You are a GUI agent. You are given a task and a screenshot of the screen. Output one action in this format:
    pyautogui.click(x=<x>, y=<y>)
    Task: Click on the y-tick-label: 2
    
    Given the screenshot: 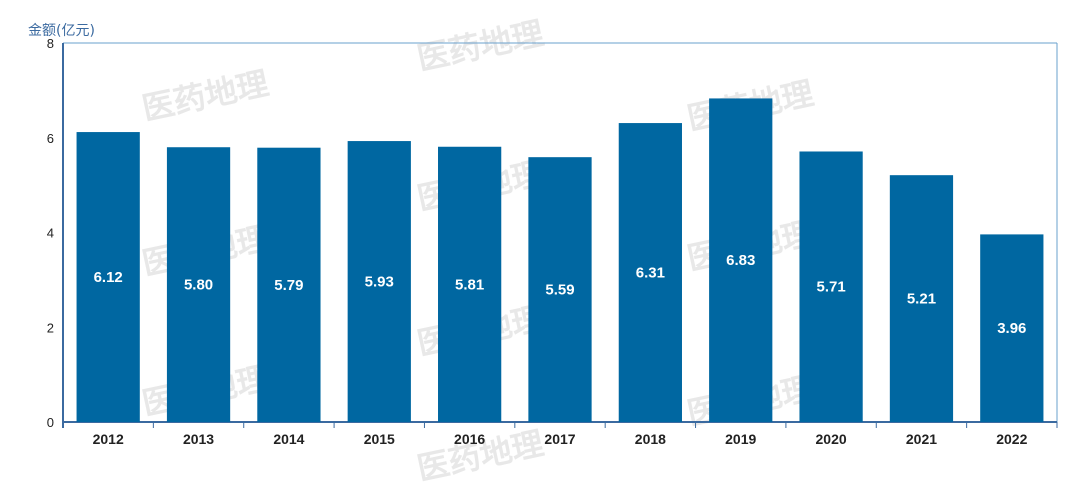 What is the action you would take?
    pyautogui.click(x=50, y=327)
    